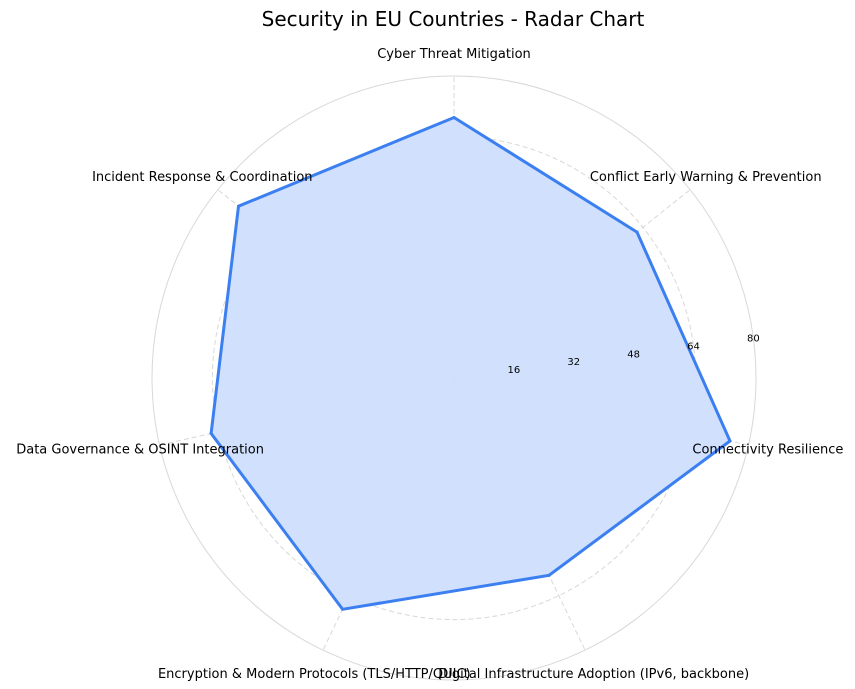 Image resolution: width=855 pixels, height=689 pixels. I want to click on tick-label: 48, so click(633, 354).